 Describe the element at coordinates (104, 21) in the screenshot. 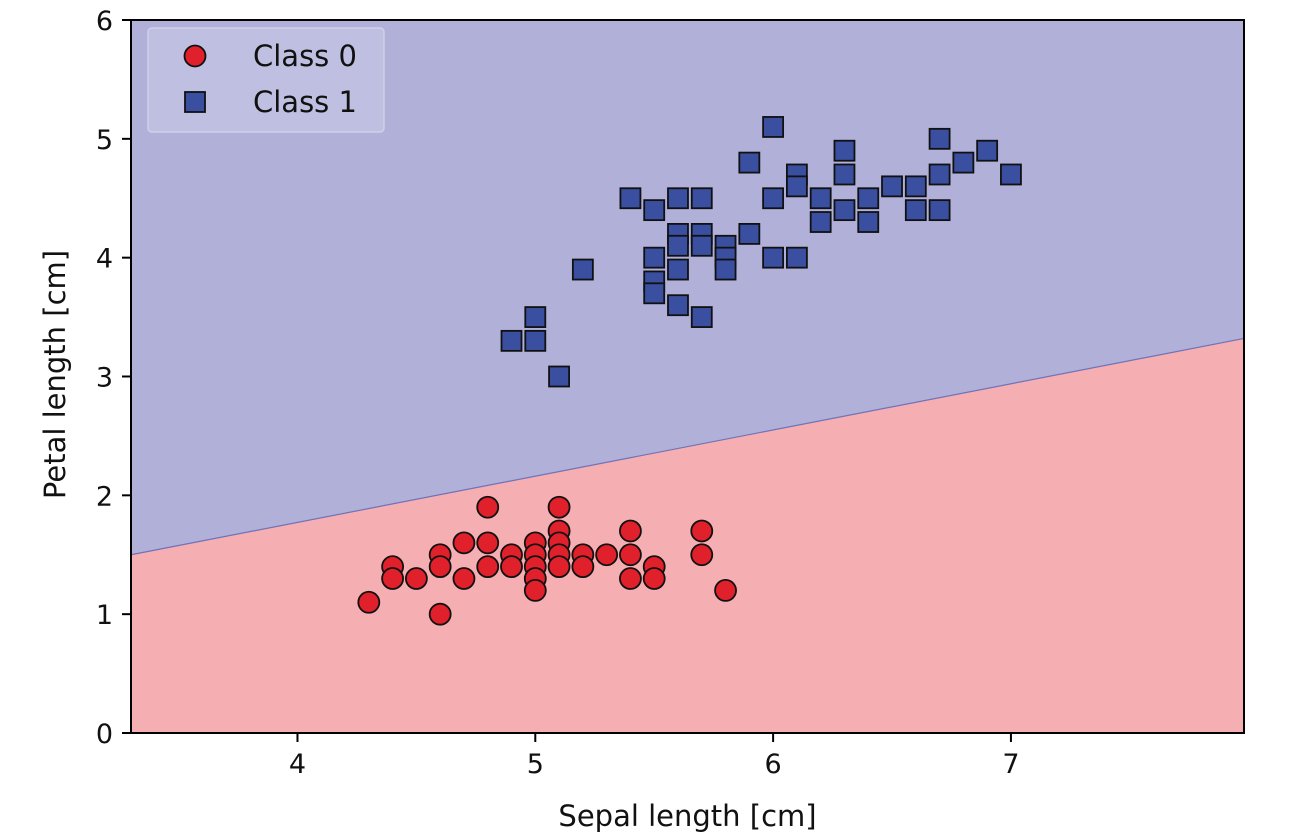

I see `y-tick-label: 6` at that location.